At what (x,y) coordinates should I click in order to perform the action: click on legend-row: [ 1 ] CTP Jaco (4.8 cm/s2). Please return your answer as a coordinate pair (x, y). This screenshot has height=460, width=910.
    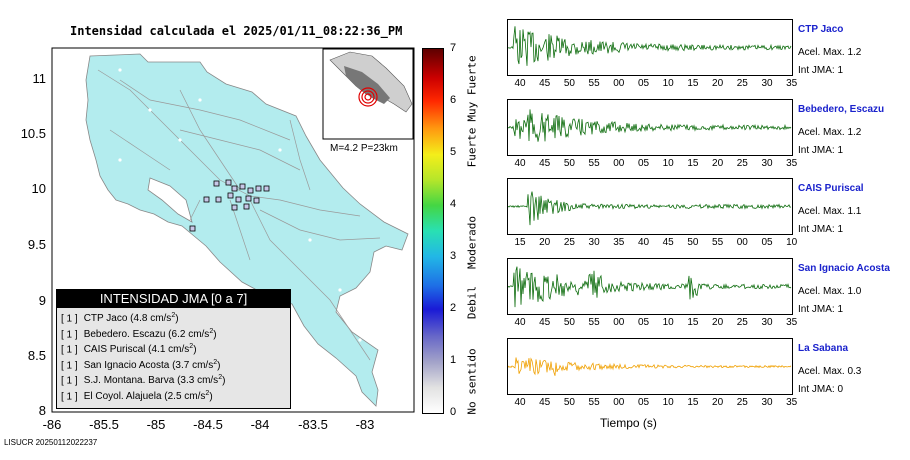
    Looking at the image, I should click on (120, 318).